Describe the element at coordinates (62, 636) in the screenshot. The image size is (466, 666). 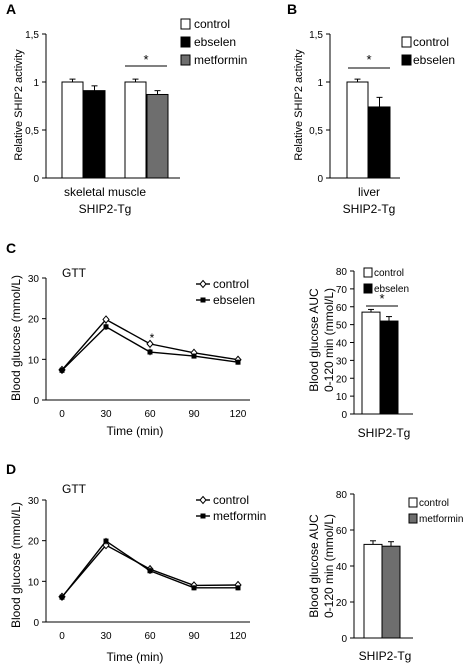
I see `panel-d-x-tick-label: 0` at that location.